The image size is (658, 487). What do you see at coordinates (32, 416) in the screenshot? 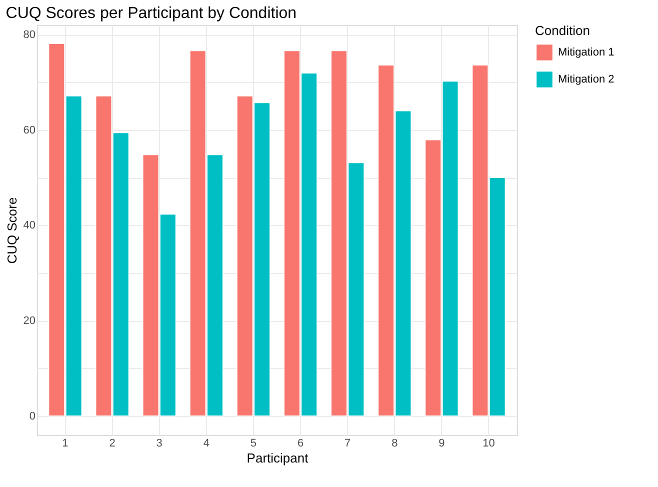
I see `y-tick-label: 0` at bounding box center [32, 416].